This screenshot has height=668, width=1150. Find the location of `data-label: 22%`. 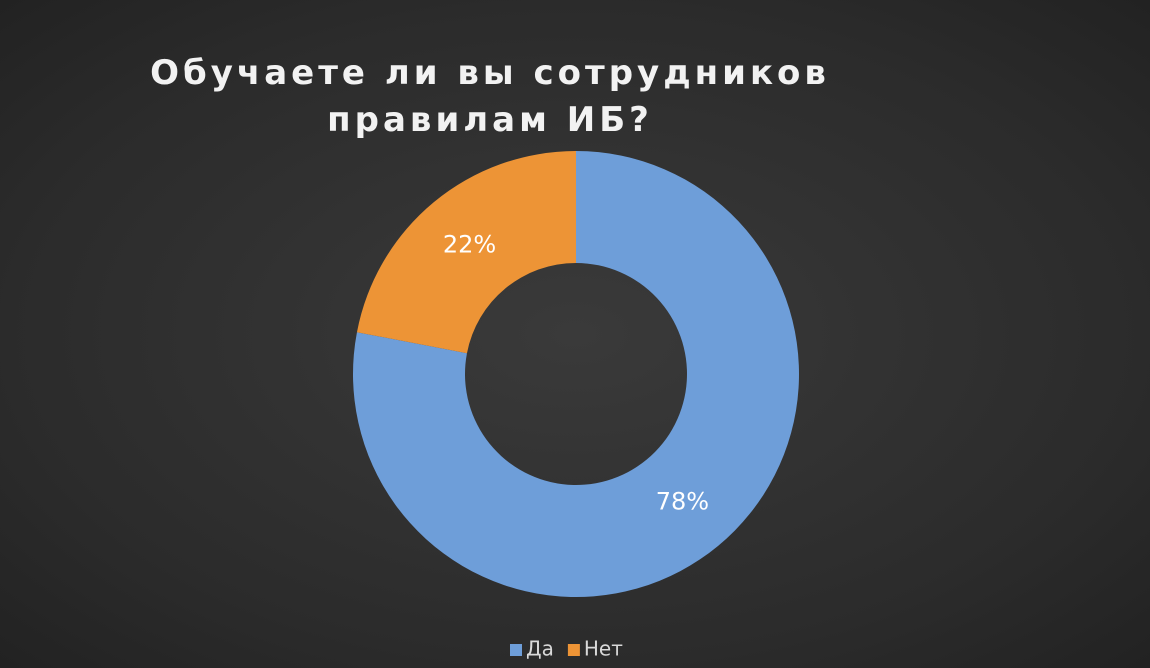

data-label: 22% is located at coordinates (469, 244).